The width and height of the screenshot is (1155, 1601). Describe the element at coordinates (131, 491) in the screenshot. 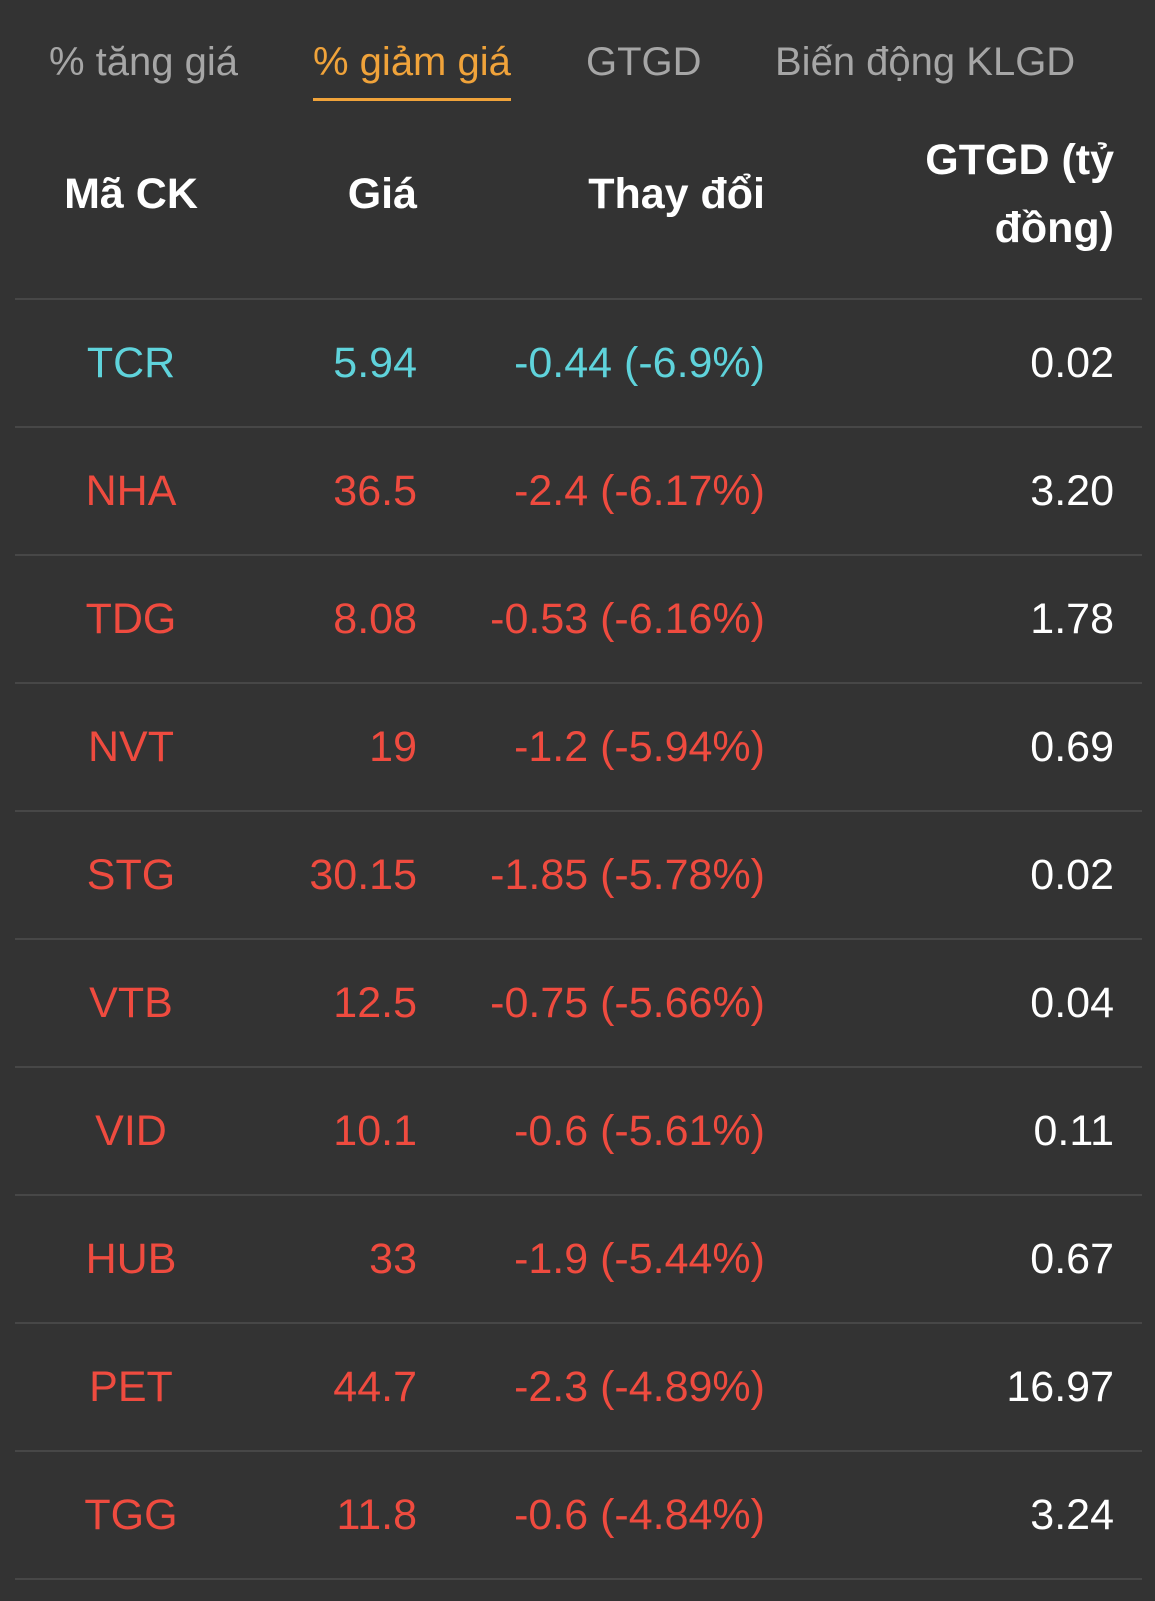

I see `stock-symbol: NHA` at that location.